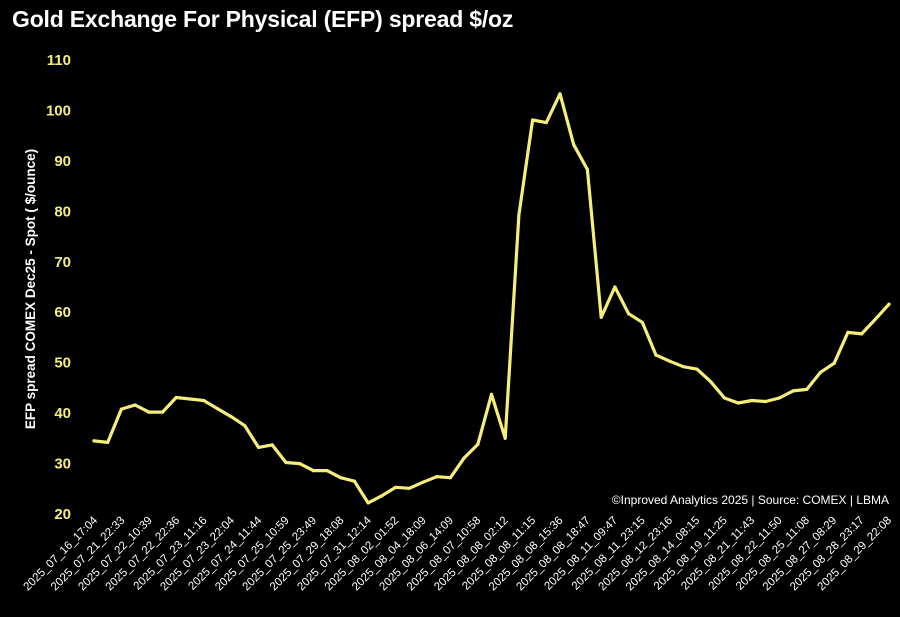 This screenshot has width=900, height=617. What do you see at coordinates (62, 363) in the screenshot?
I see `y-tick-label: 50` at bounding box center [62, 363].